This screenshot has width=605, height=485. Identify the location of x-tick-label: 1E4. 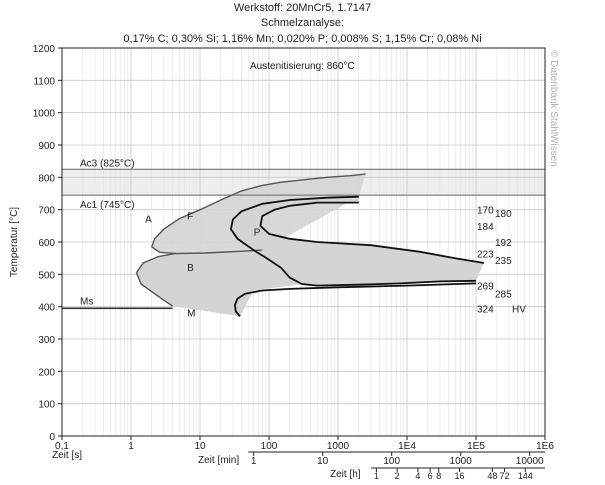
(407, 446).